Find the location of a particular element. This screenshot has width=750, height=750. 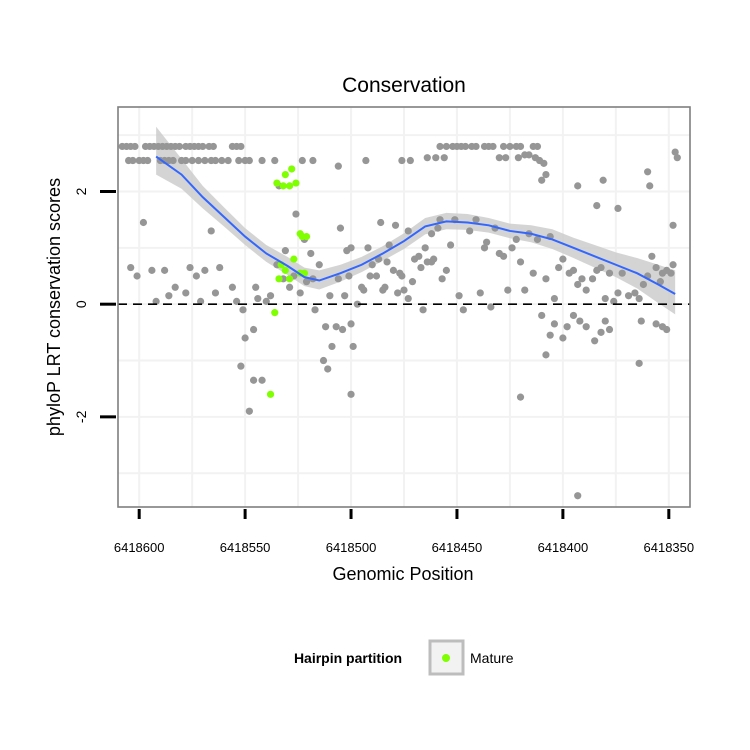

legend-title: Hairpin partition is located at coordinates (348, 658).